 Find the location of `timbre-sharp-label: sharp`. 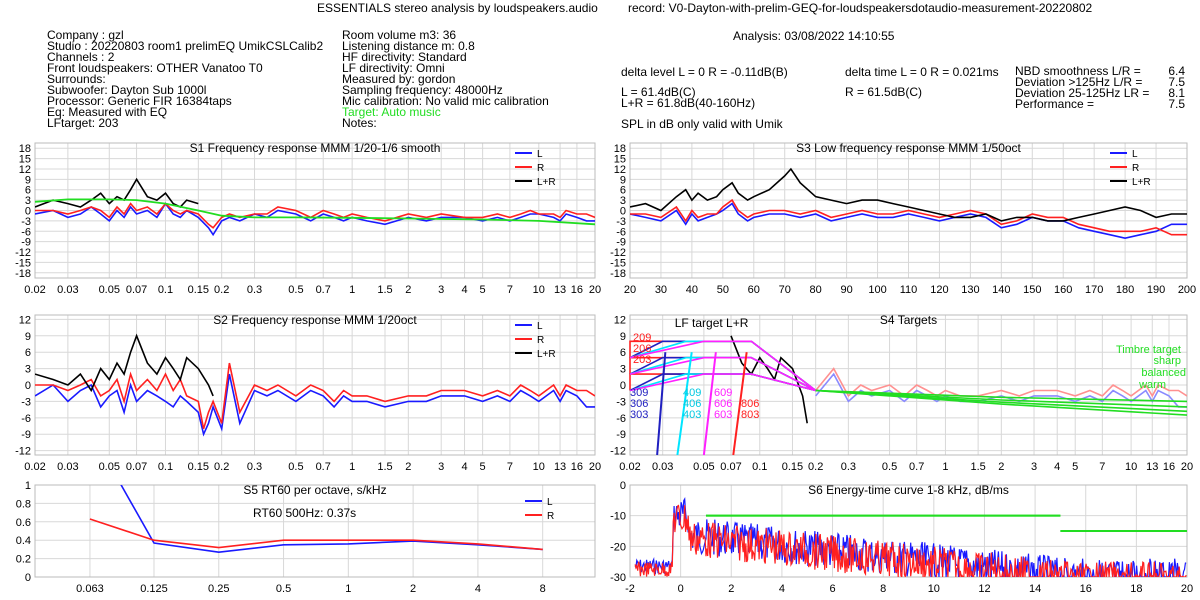

timbre-sharp-label: sharp is located at coordinates (1167, 361).